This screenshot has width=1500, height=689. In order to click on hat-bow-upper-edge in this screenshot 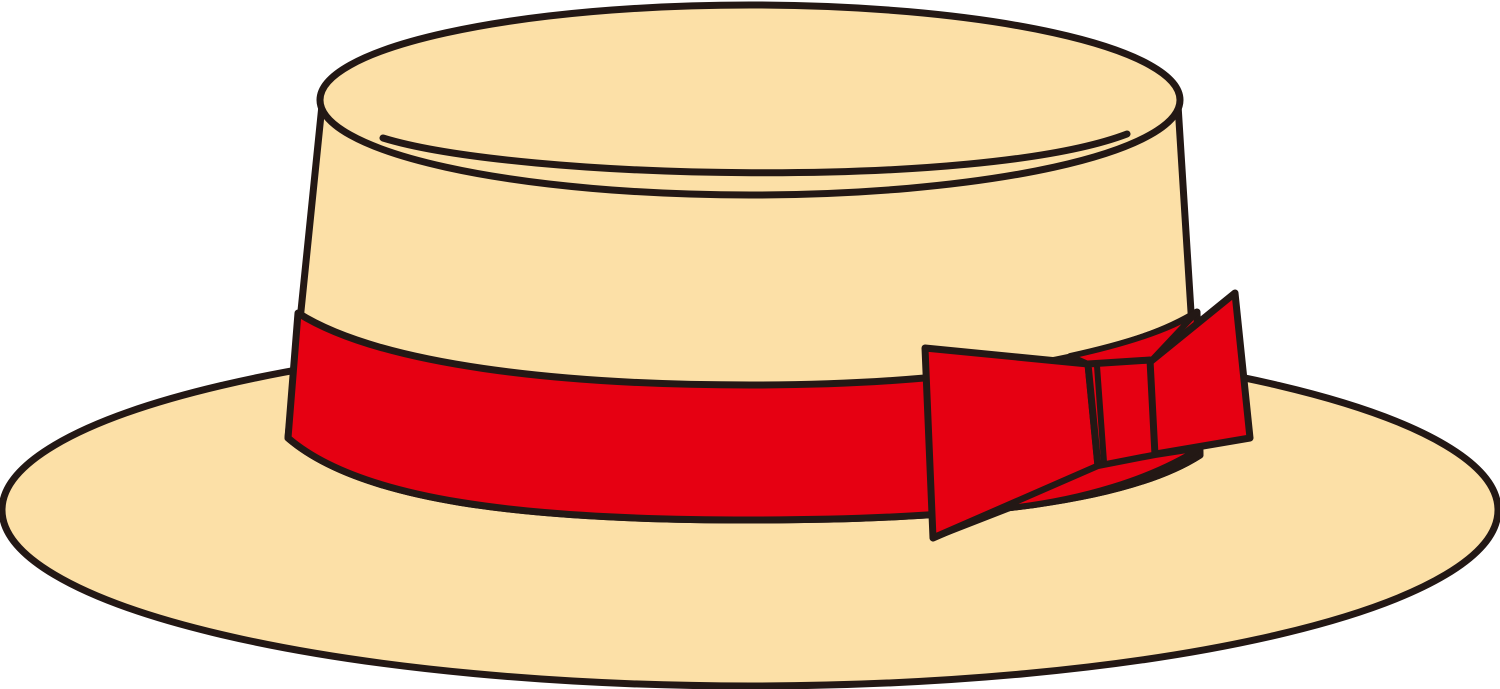, I will do `click(1133, 338)`.